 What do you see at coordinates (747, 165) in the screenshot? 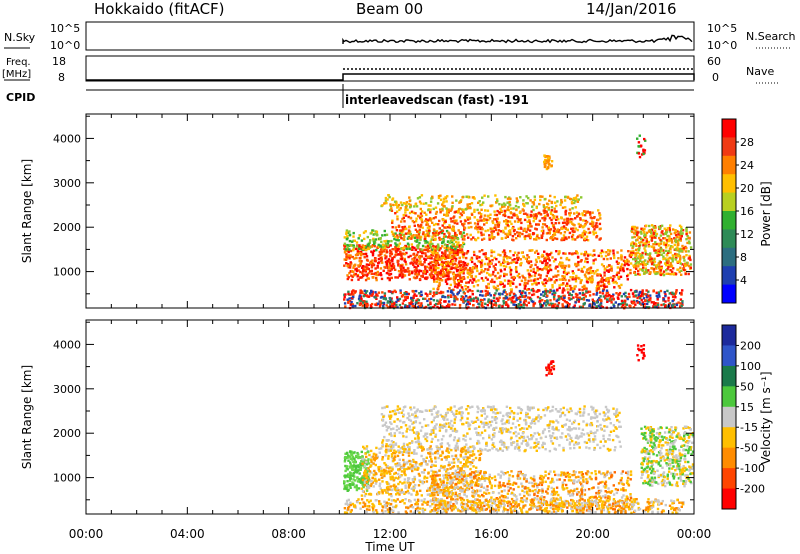
I see `colorbar-tick-label: 24` at bounding box center [747, 165].